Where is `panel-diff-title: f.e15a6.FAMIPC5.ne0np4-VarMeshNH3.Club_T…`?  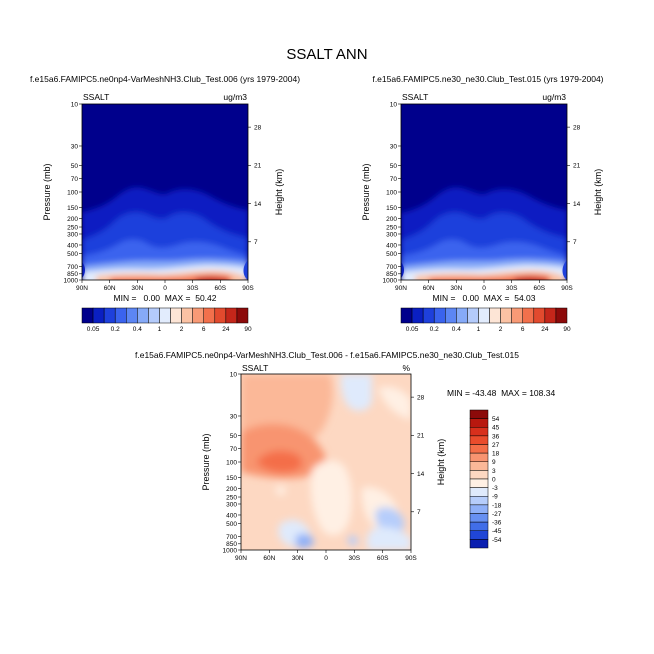 panel-diff-title: f.e15a6.FAMIPC5.ne0np4-VarMeshNH3.Club_T… is located at coordinates (327, 355).